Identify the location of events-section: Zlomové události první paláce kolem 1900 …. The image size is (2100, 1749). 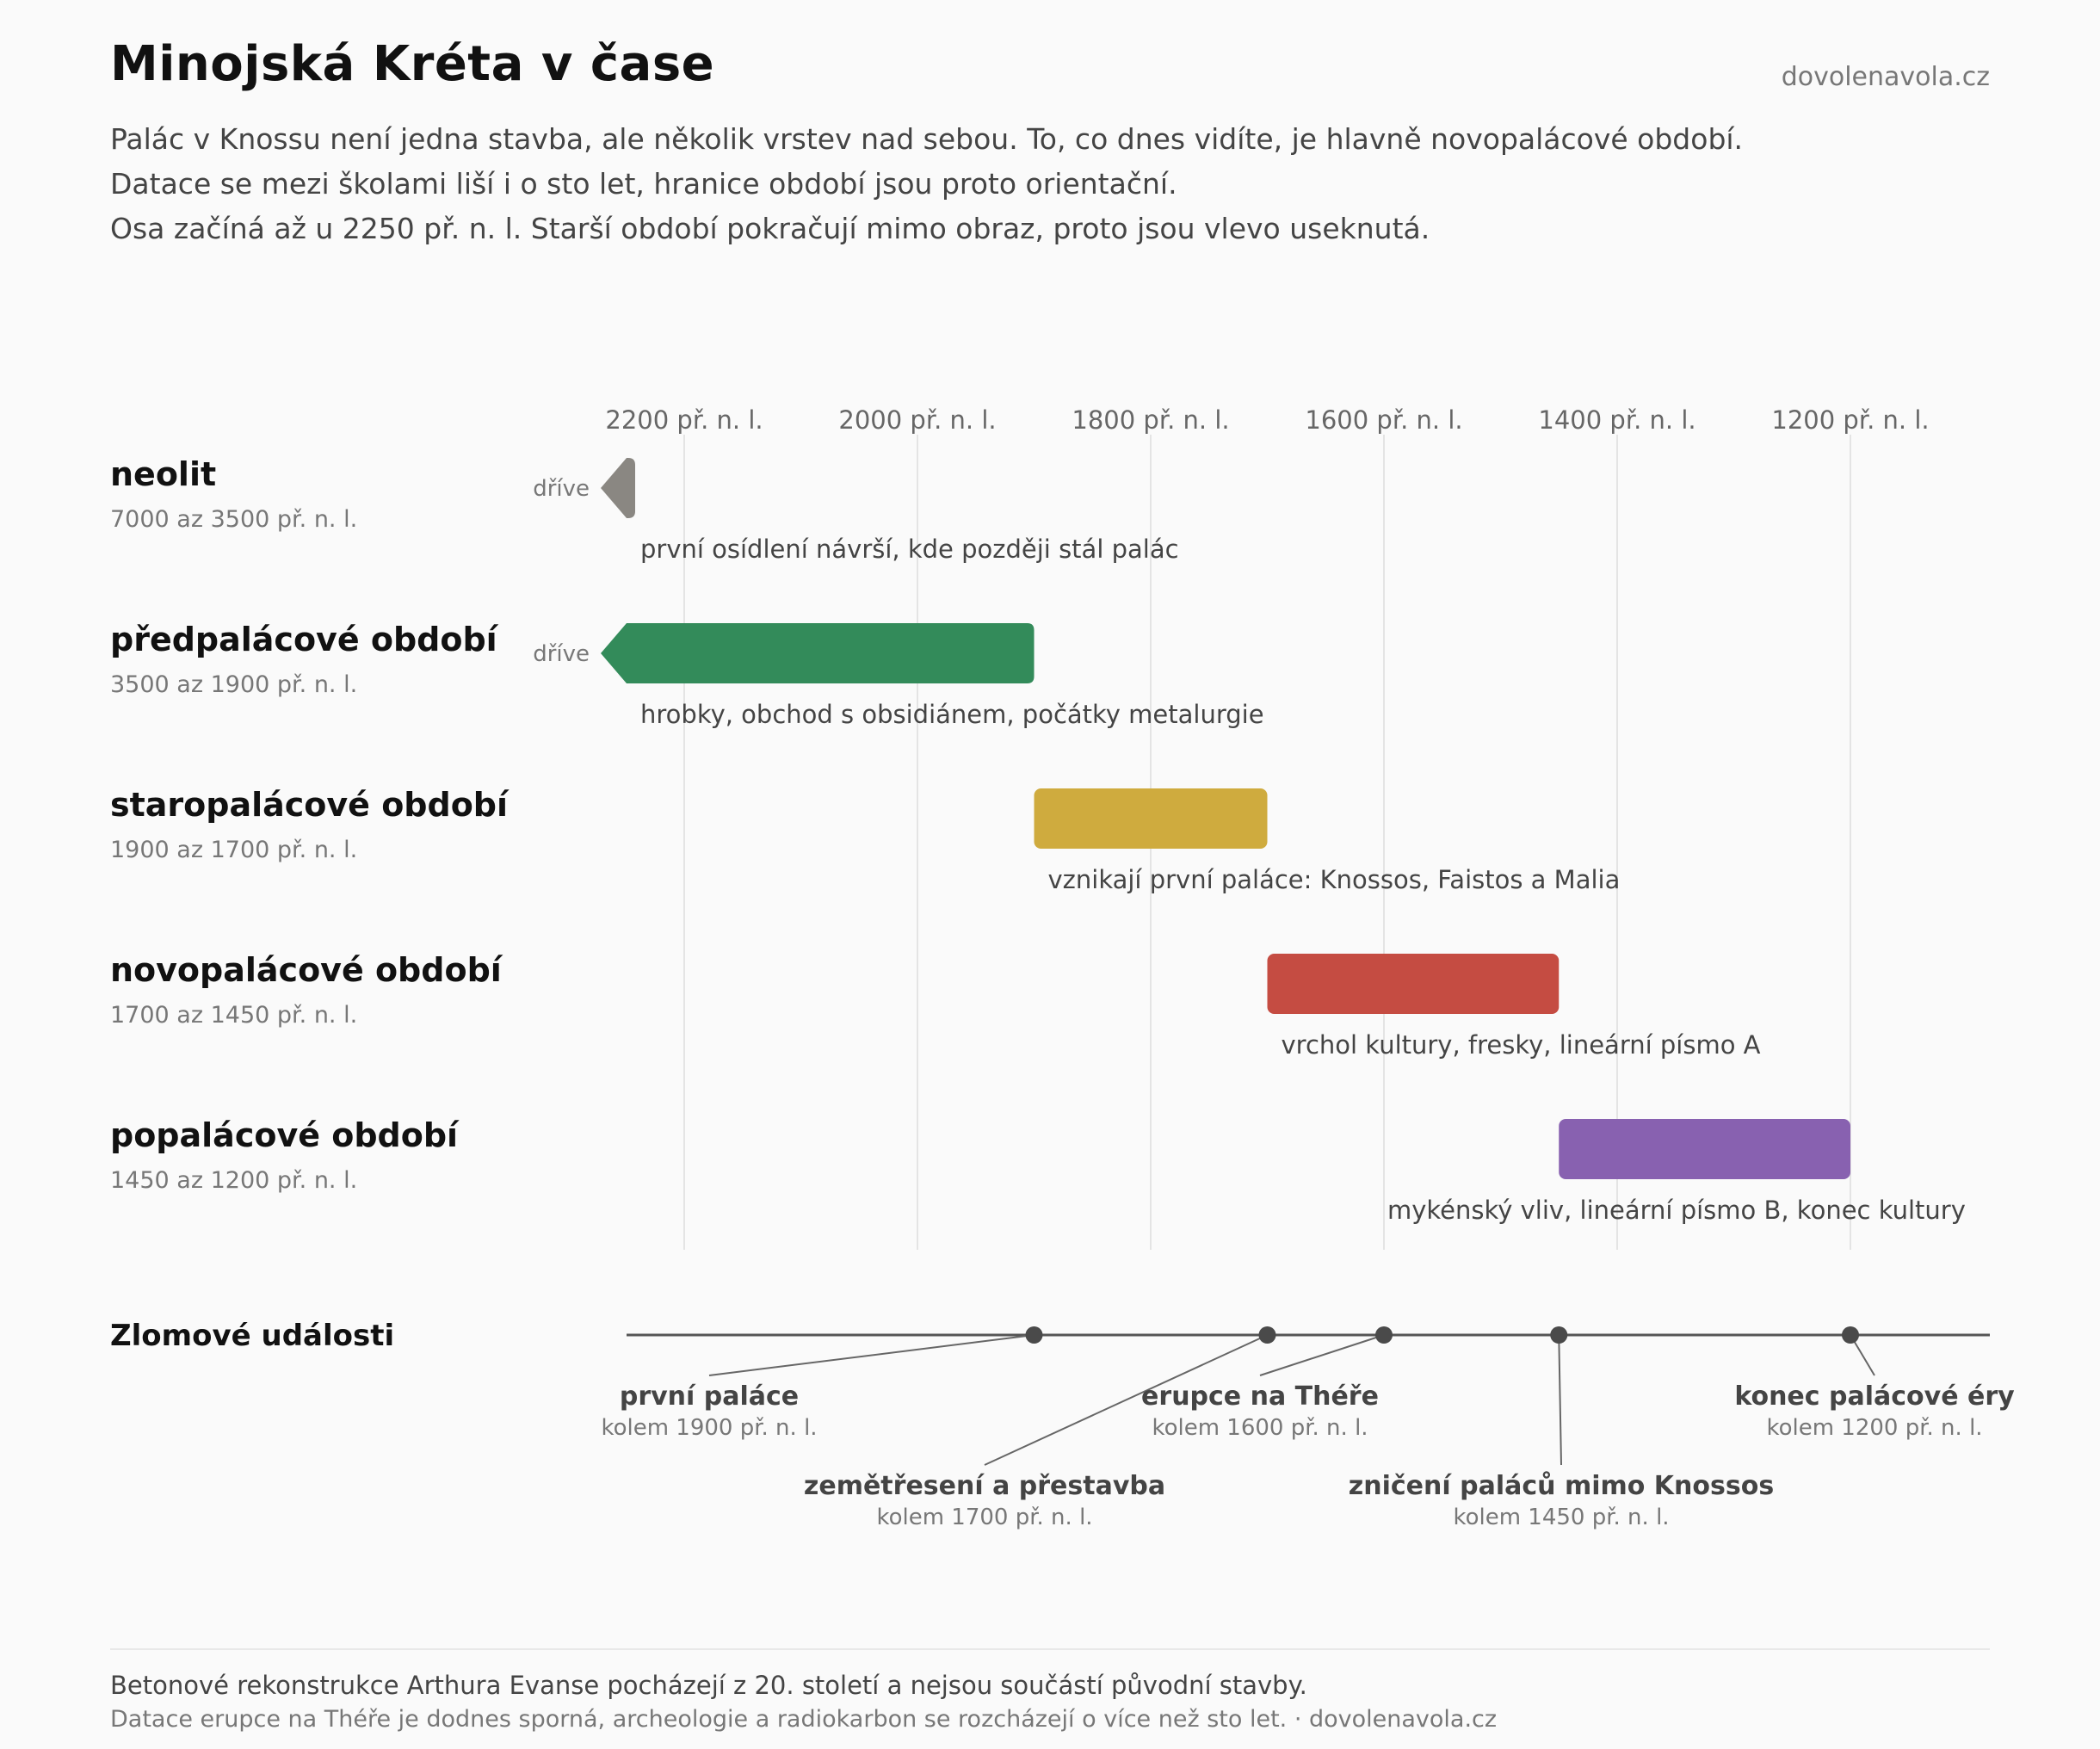
(1062, 1424).